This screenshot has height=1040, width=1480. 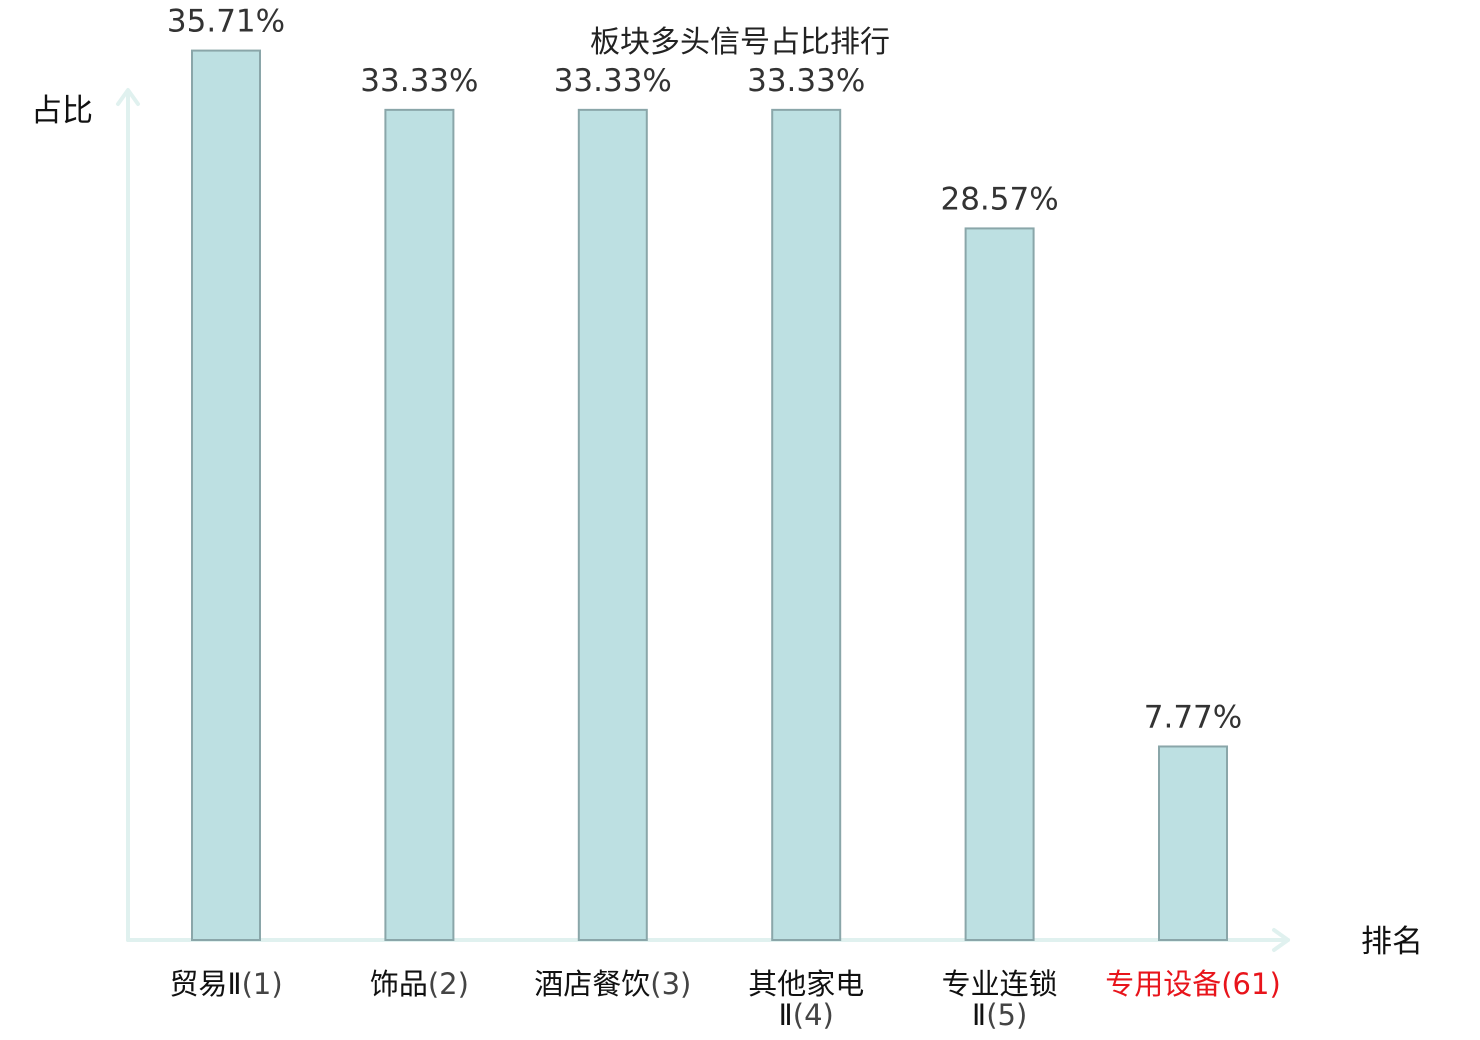 What do you see at coordinates (62, 111) in the screenshot?
I see `y-axis-label: 占比` at bounding box center [62, 111].